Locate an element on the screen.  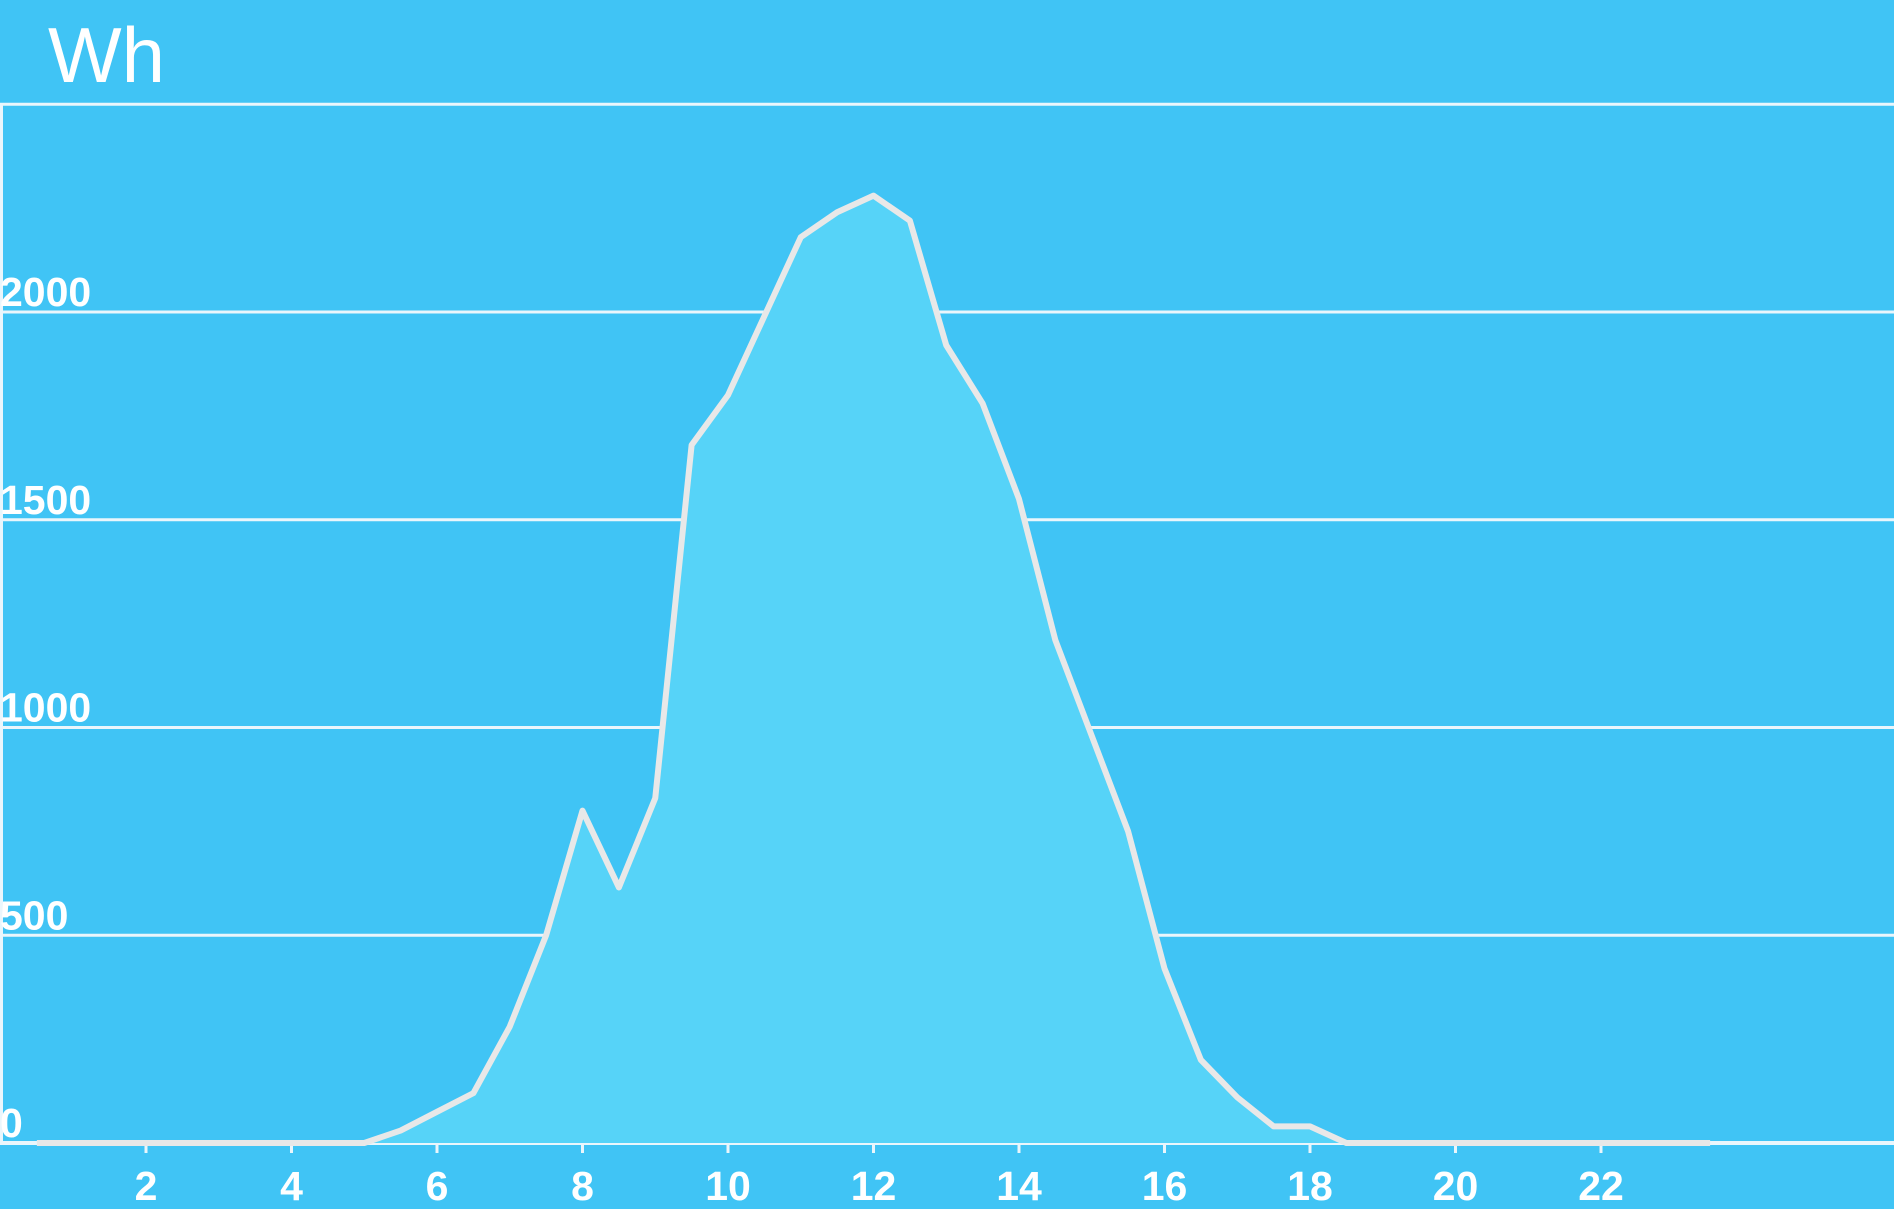
y-axis-unit-label: Wh is located at coordinates (106, 55).